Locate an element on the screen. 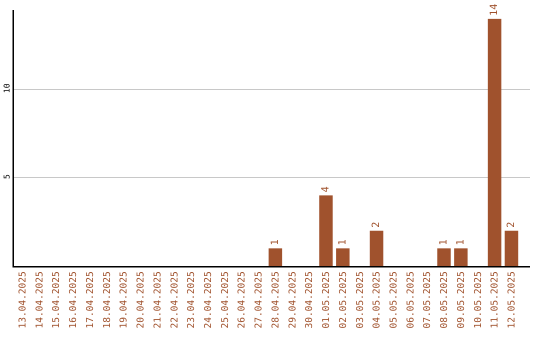  data-label: 4 is located at coordinates (326, 189).